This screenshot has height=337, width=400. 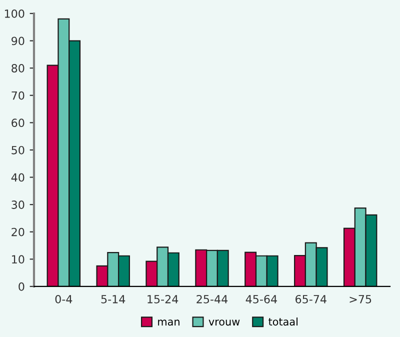 What do you see at coordinates (63, 299) in the screenshot?
I see `x-tick-label: 0-4` at bounding box center [63, 299].